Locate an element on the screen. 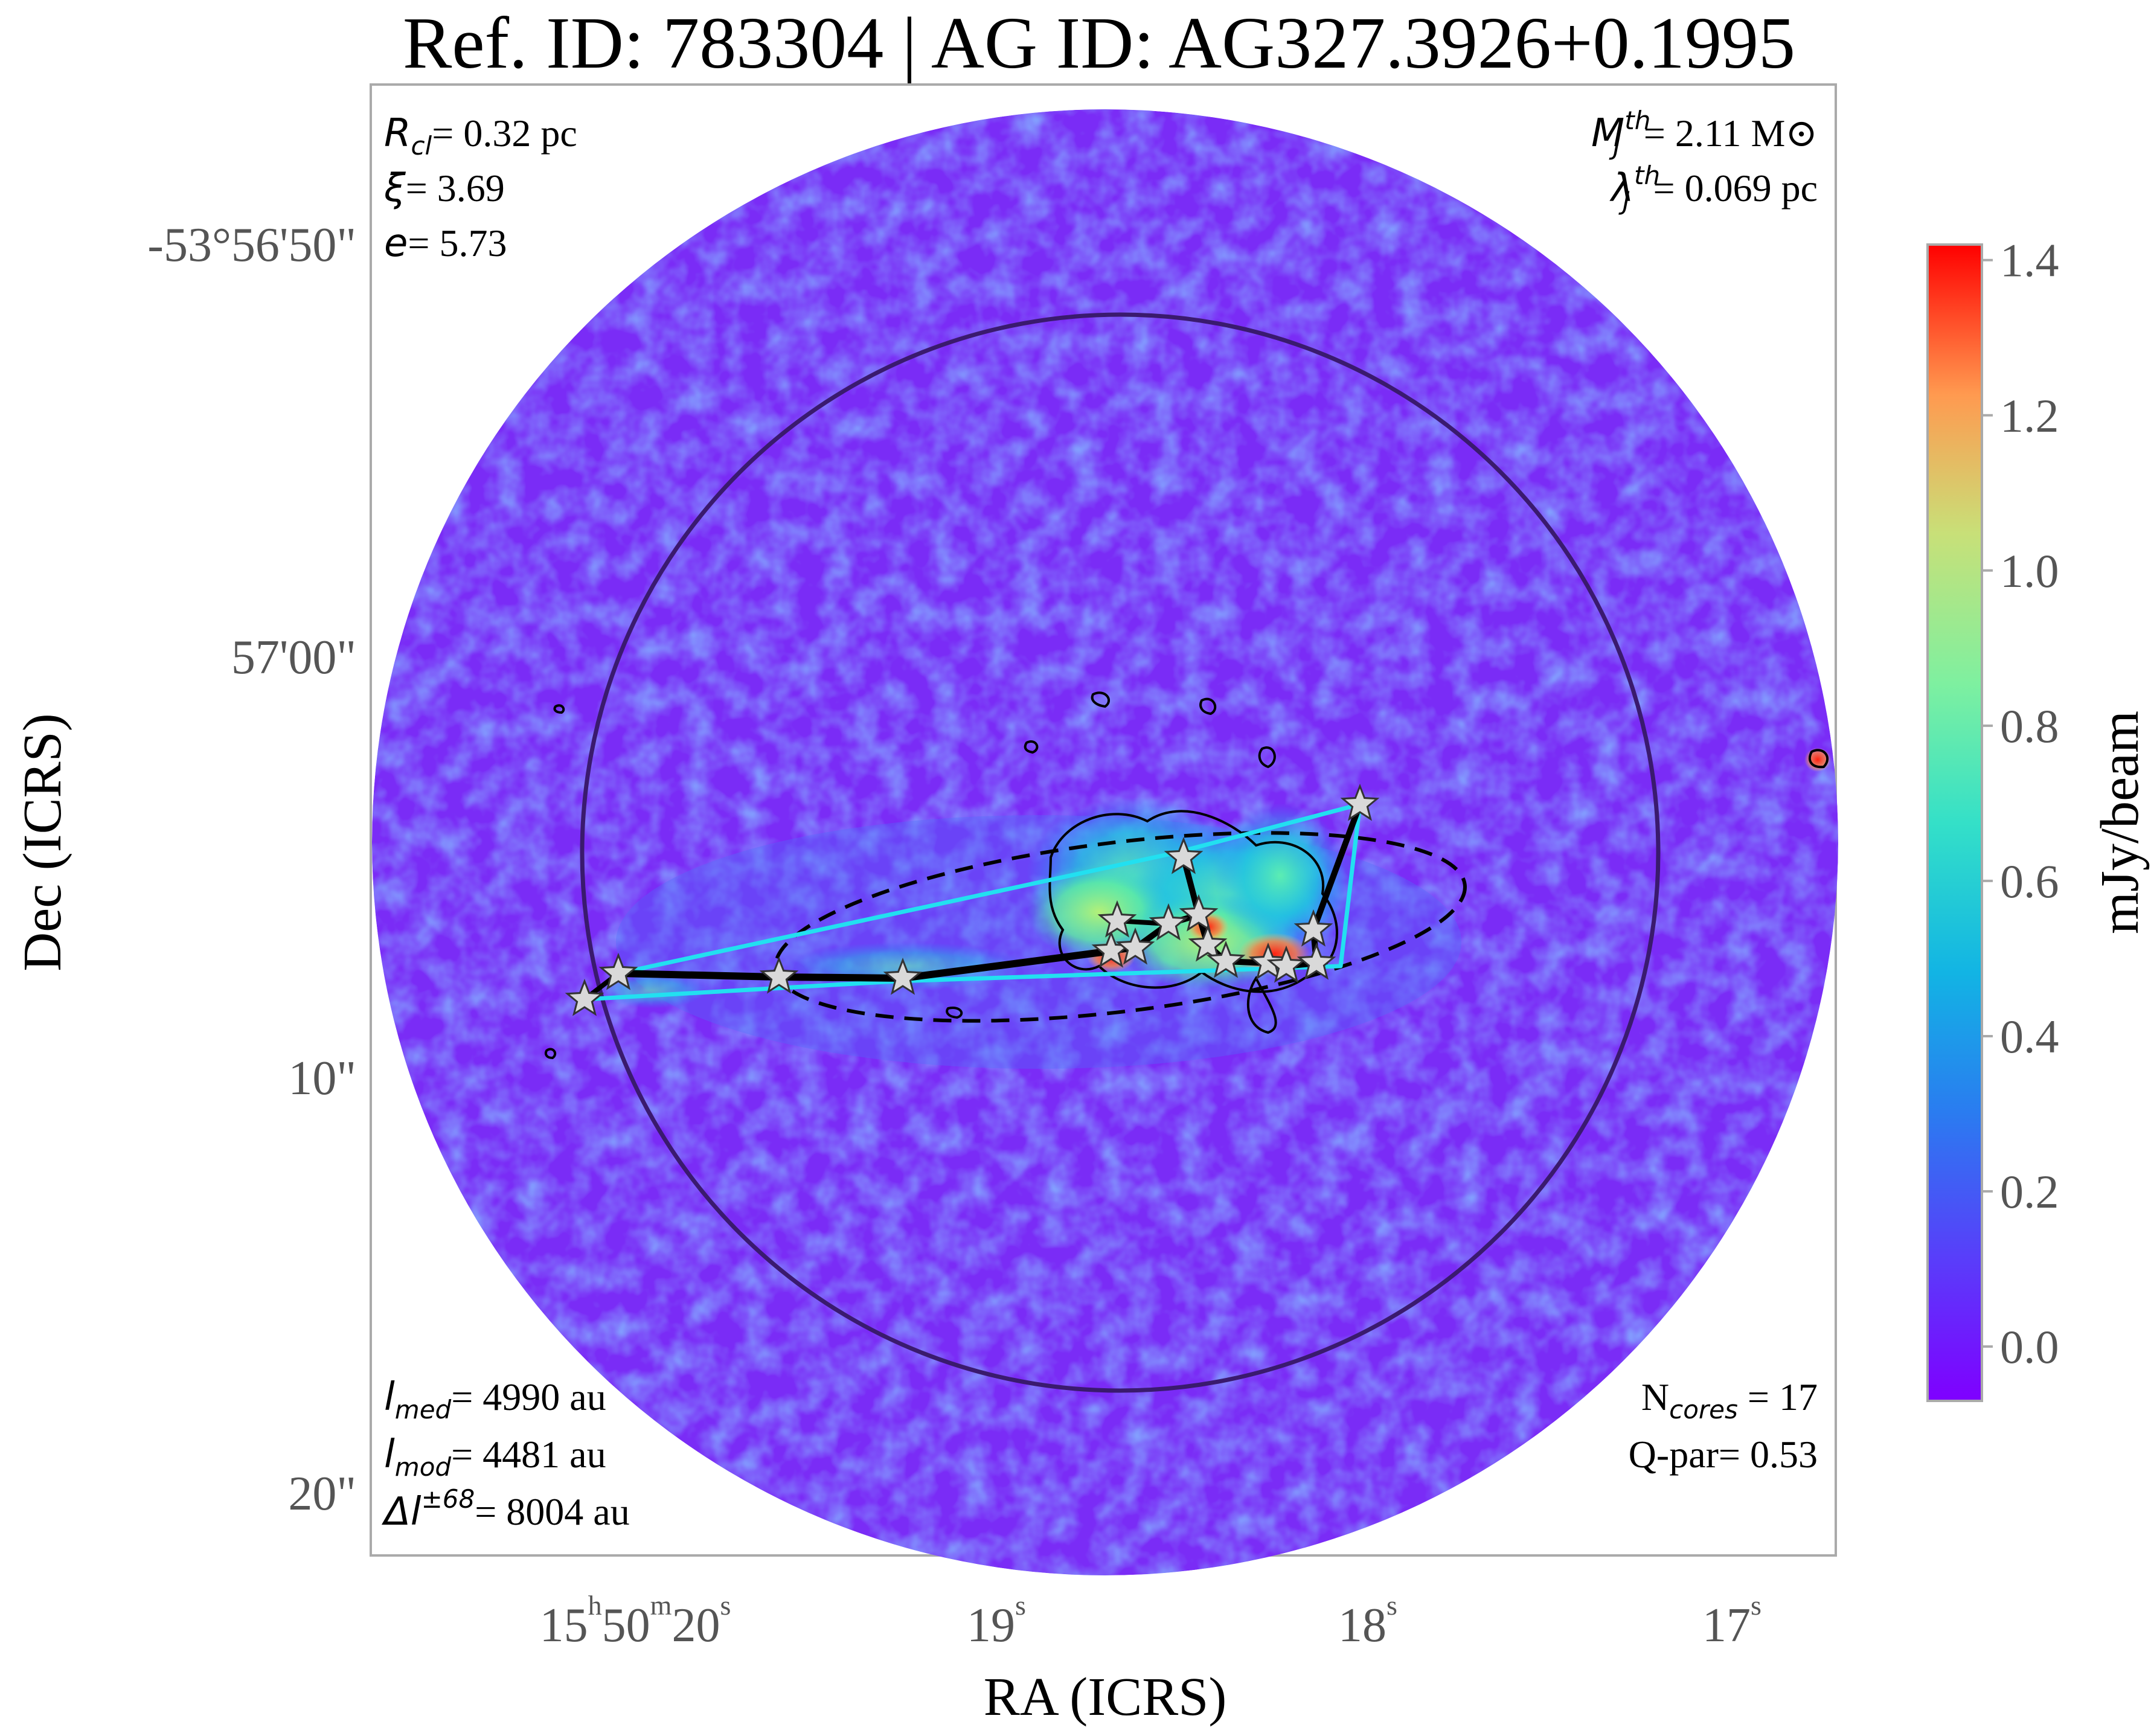 The height and width of the screenshot is (1736, 2151). x-axis-label: RA (ICRS) is located at coordinates (1105, 1697).